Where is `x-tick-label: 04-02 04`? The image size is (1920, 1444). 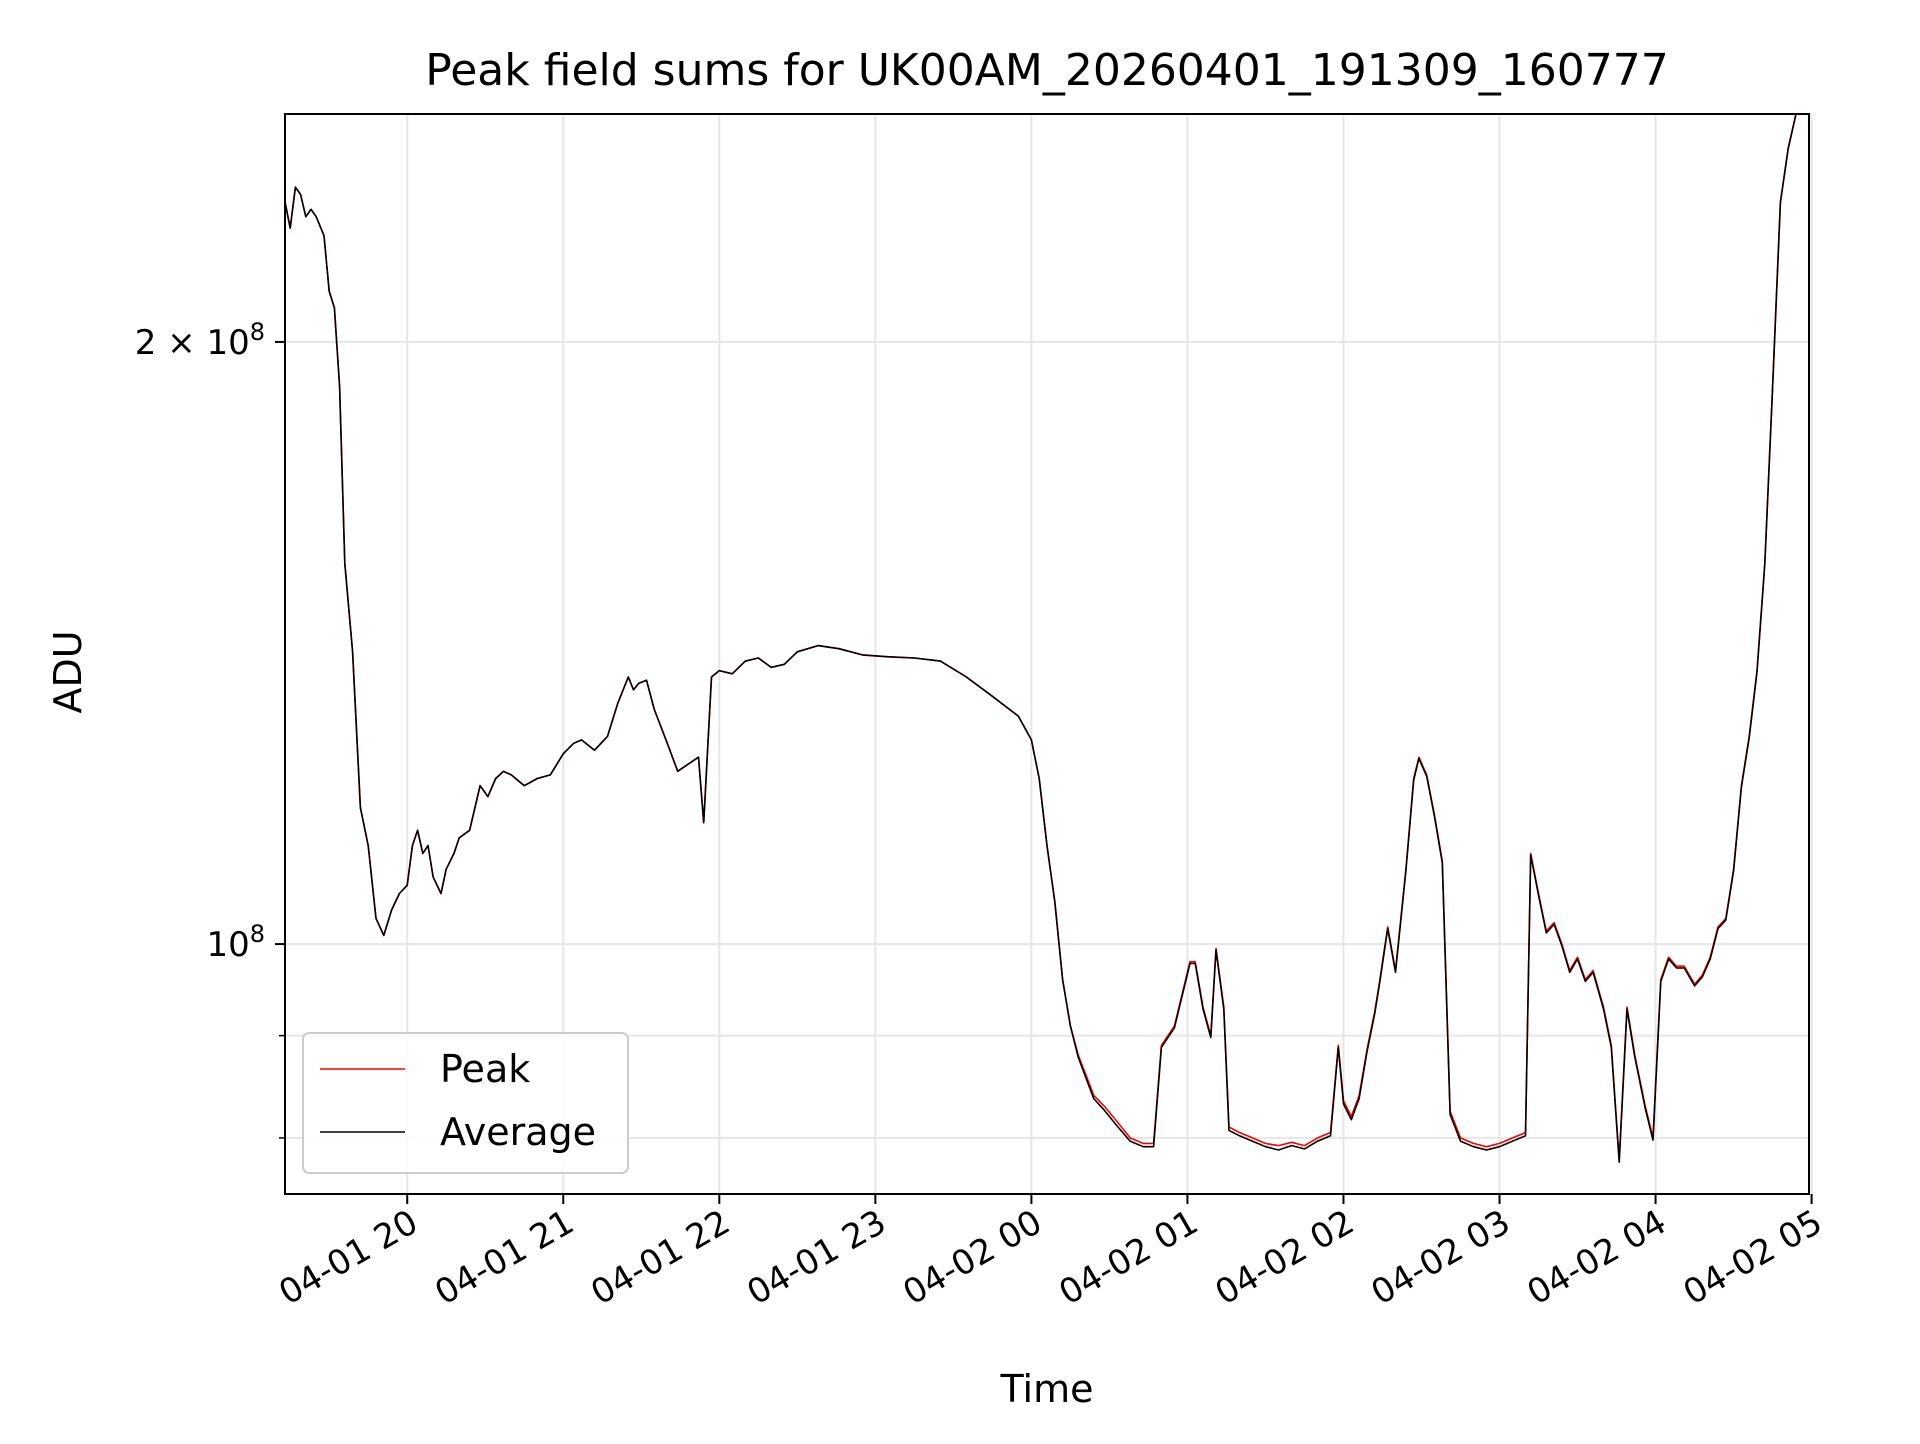
x-tick-label: 04-02 04 is located at coordinates (1597, 1257).